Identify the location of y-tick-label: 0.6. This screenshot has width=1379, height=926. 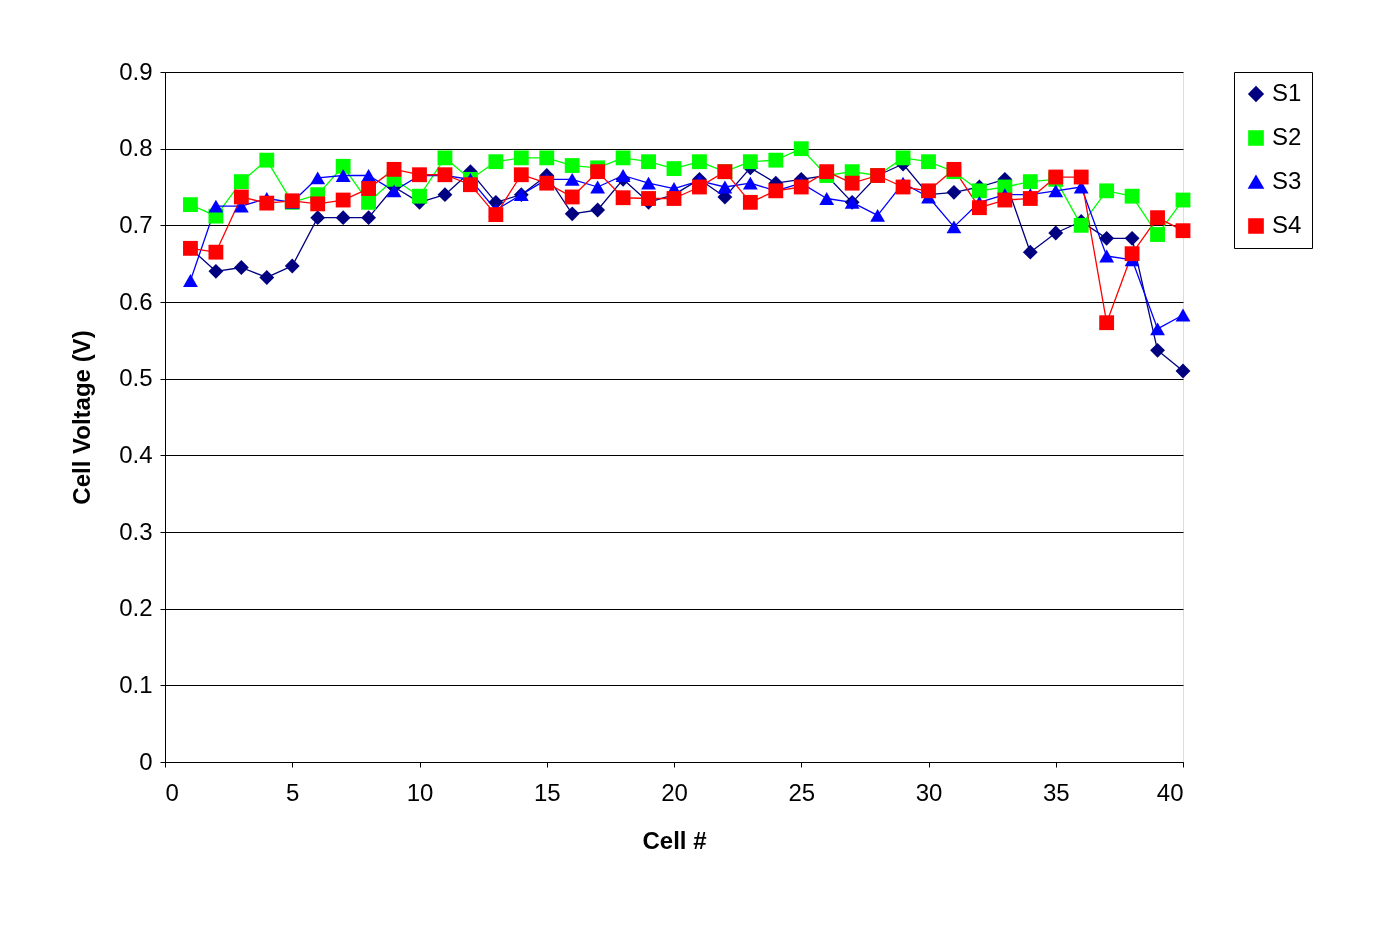
(136, 301).